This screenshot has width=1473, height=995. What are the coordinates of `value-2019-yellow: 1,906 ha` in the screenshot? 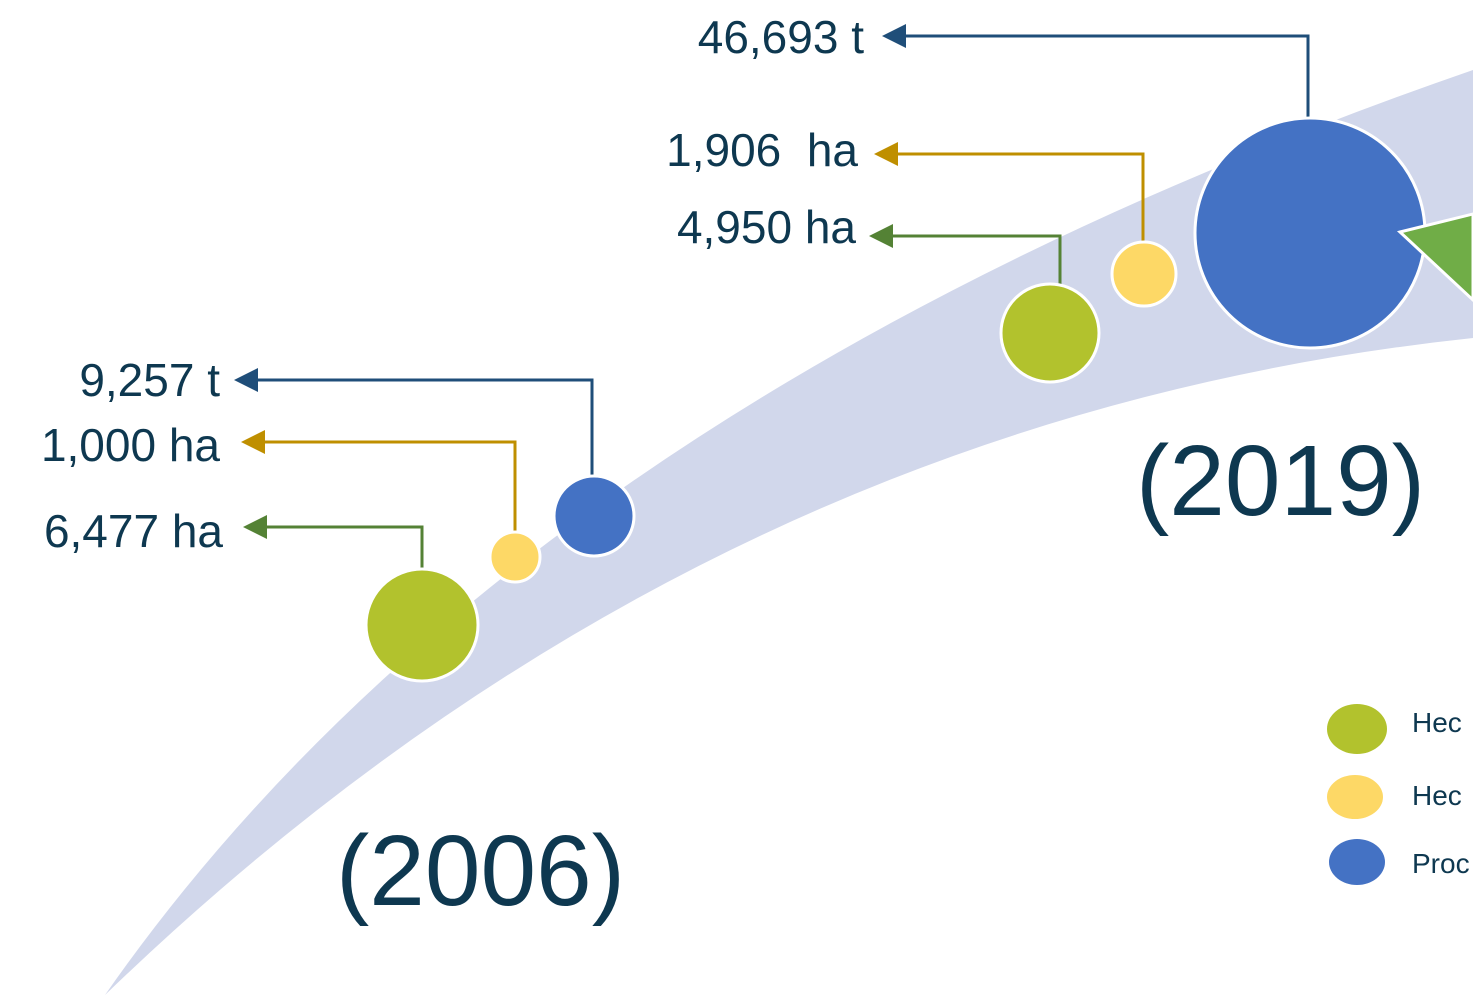 It's located at (762, 150).